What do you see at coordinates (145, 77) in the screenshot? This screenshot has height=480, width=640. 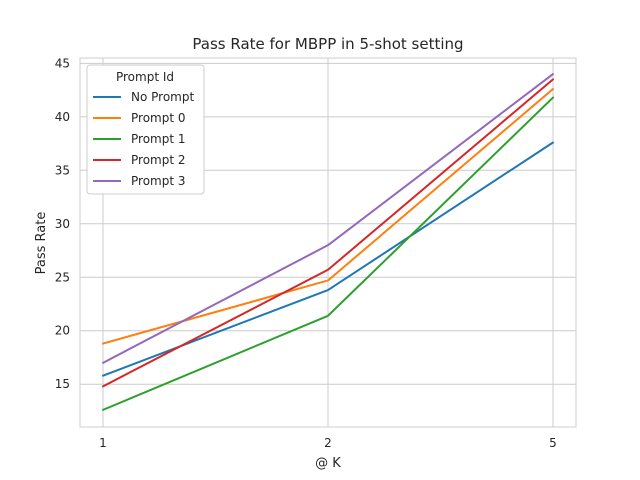 I see `legend-title: Prompt Id` at bounding box center [145, 77].